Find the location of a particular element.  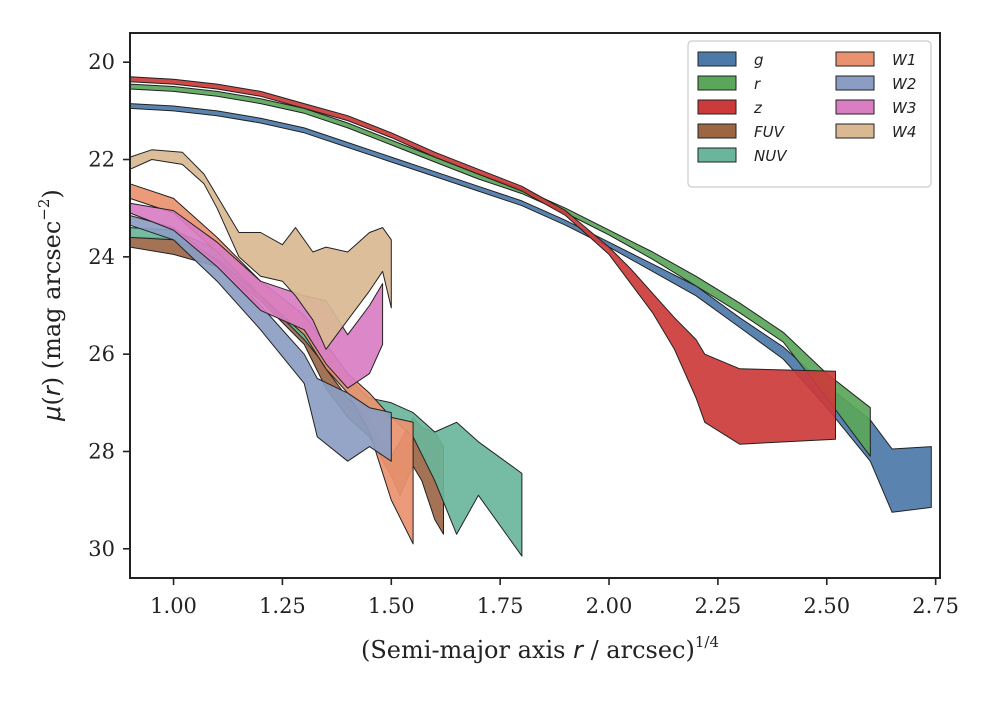

legend-label-w3: W3 is located at coordinates (904, 108).